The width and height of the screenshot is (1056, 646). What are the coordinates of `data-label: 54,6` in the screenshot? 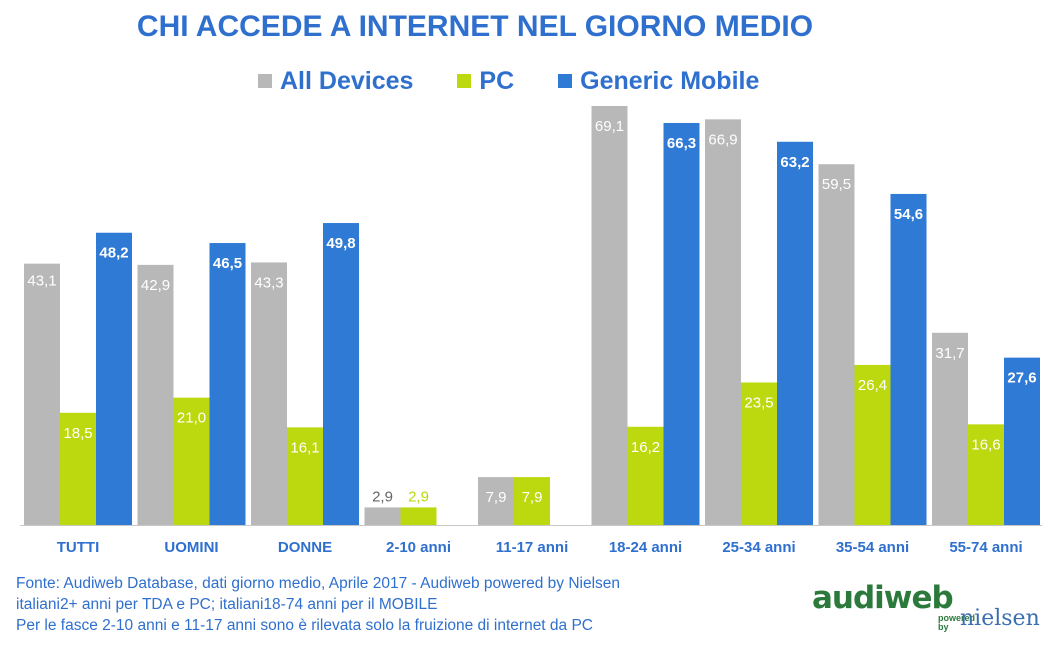 It's located at (908, 214).